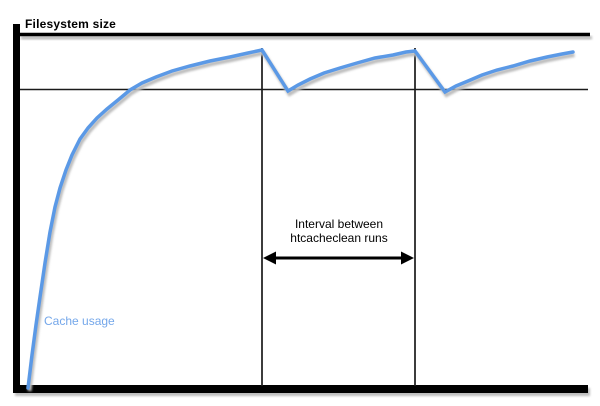 Image resolution: width=600 pixels, height=406 pixels. Describe the element at coordinates (79, 321) in the screenshot. I see `cache-usage-label: Cache usage` at that location.